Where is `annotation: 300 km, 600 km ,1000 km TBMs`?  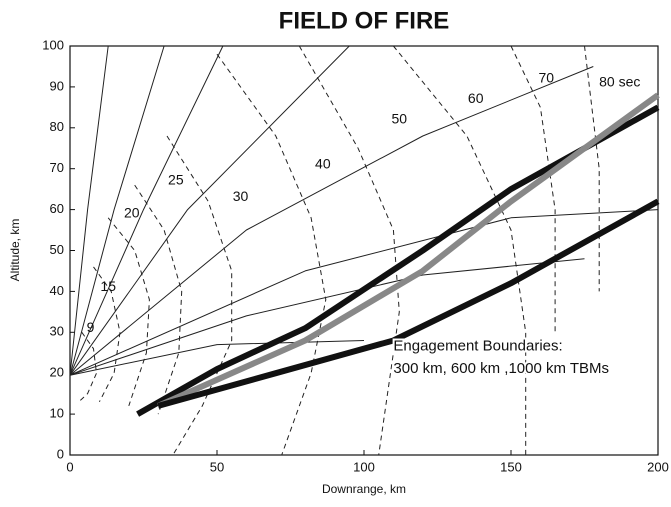
annotation: 300 km, 600 km ,1000 km TBMs is located at coordinates (501, 368).